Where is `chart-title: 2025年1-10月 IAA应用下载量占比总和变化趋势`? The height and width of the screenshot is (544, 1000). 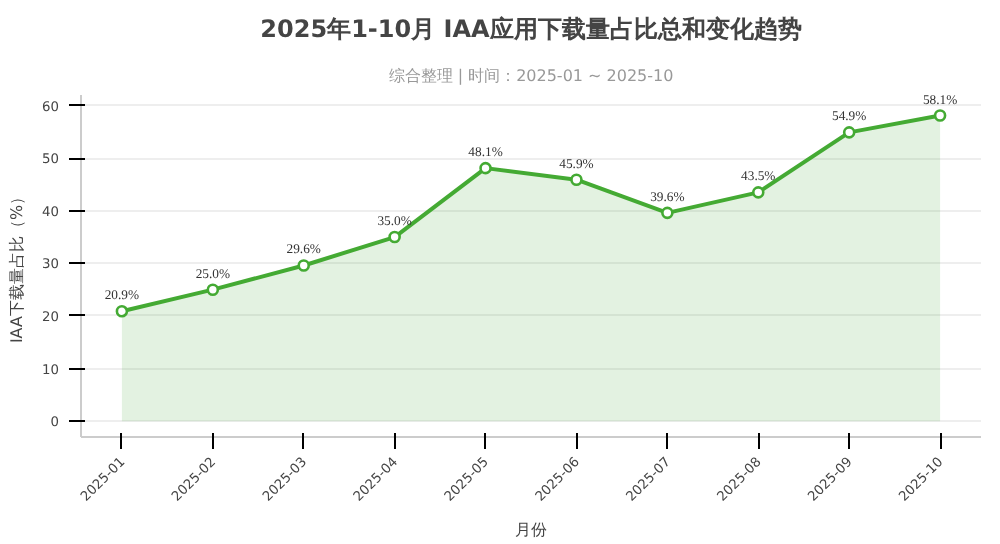
chart-title: 2025年1-10月 IAA应用下载量占比总和变化趋势 is located at coordinates (531, 29).